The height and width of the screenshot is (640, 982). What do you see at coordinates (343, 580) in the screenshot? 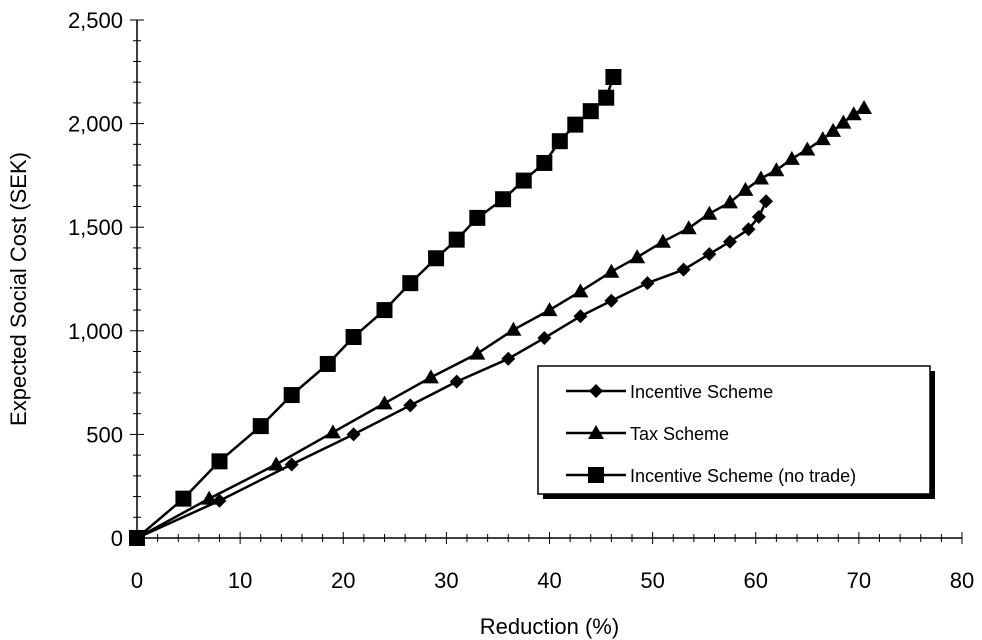
I see `x-tick-label: 20` at bounding box center [343, 580].